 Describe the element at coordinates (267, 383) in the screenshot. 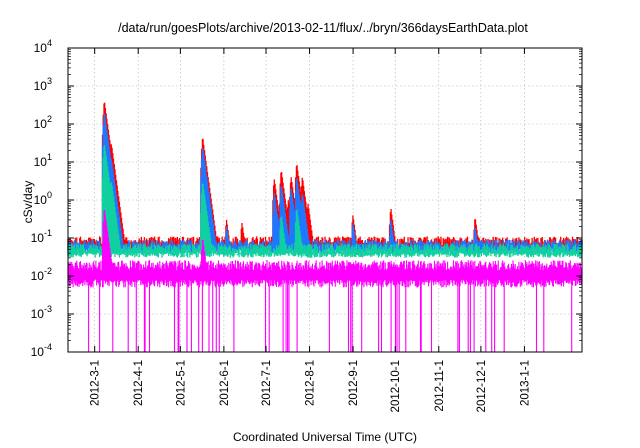

I see `x-tick-label: 2012-7-1` at that location.